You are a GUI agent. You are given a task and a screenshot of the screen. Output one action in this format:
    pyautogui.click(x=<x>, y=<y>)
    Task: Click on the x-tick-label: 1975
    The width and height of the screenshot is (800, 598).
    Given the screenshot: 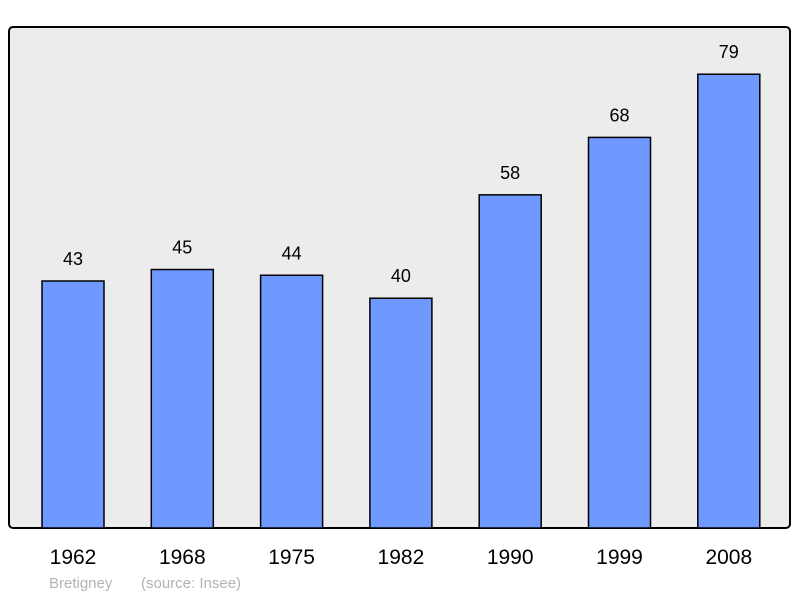 What is the action you would take?
    pyautogui.click(x=291, y=557)
    